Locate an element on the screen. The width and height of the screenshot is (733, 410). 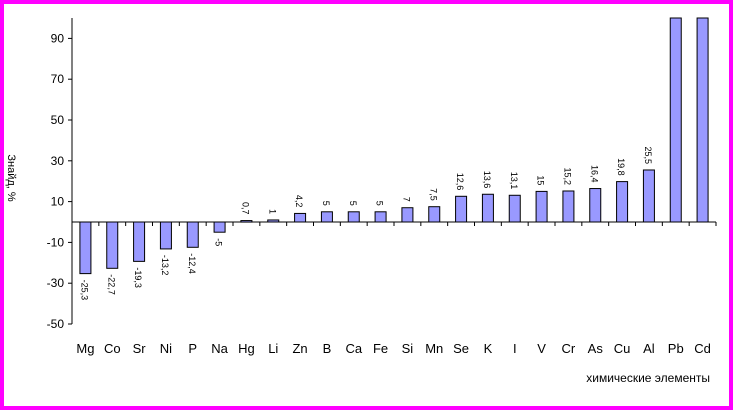
x-category-label: Mg is located at coordinates (85, 348).